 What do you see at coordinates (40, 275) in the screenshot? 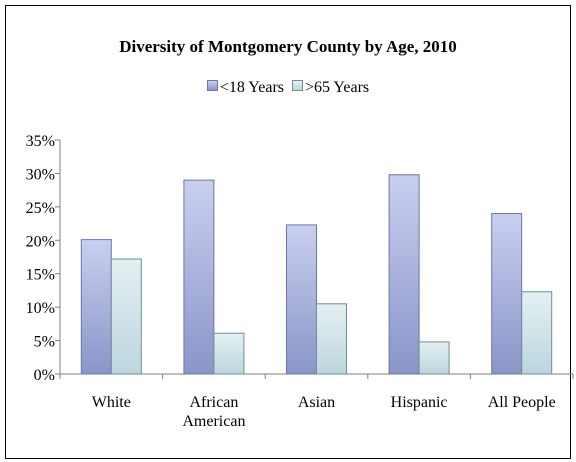
I see `y-tick-label: 15%` at bounding box center [40, 275].